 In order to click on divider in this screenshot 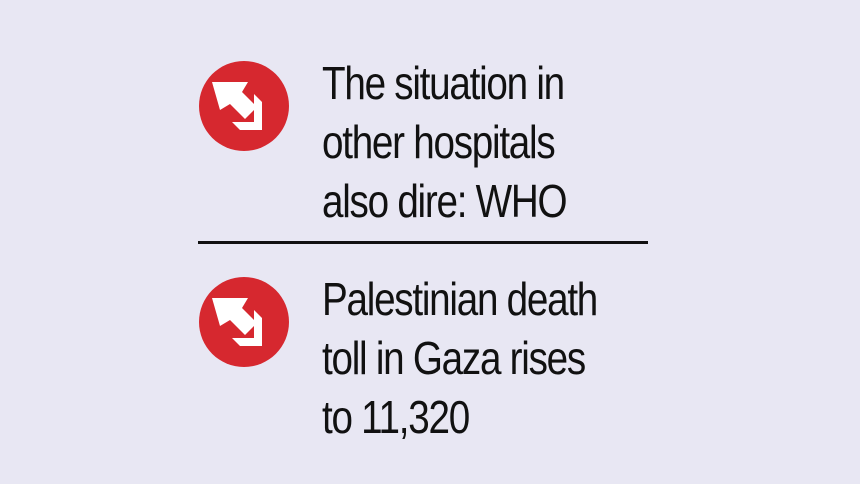, I will do `click(423, 242)`.